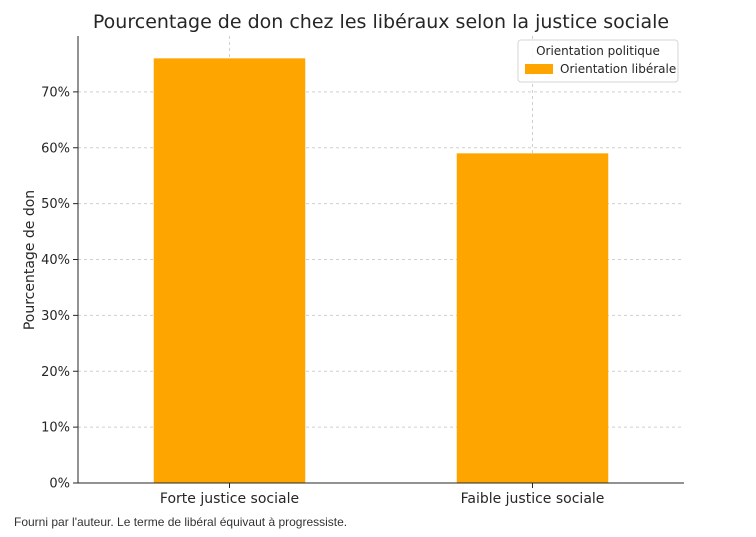  I want to click on y-tick-label: 40%, so click(55, 260).